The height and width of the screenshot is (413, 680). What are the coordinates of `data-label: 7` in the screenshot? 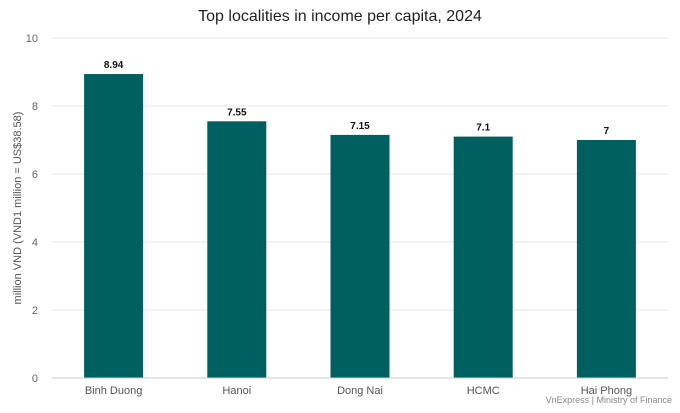 It's located at (607, 131).